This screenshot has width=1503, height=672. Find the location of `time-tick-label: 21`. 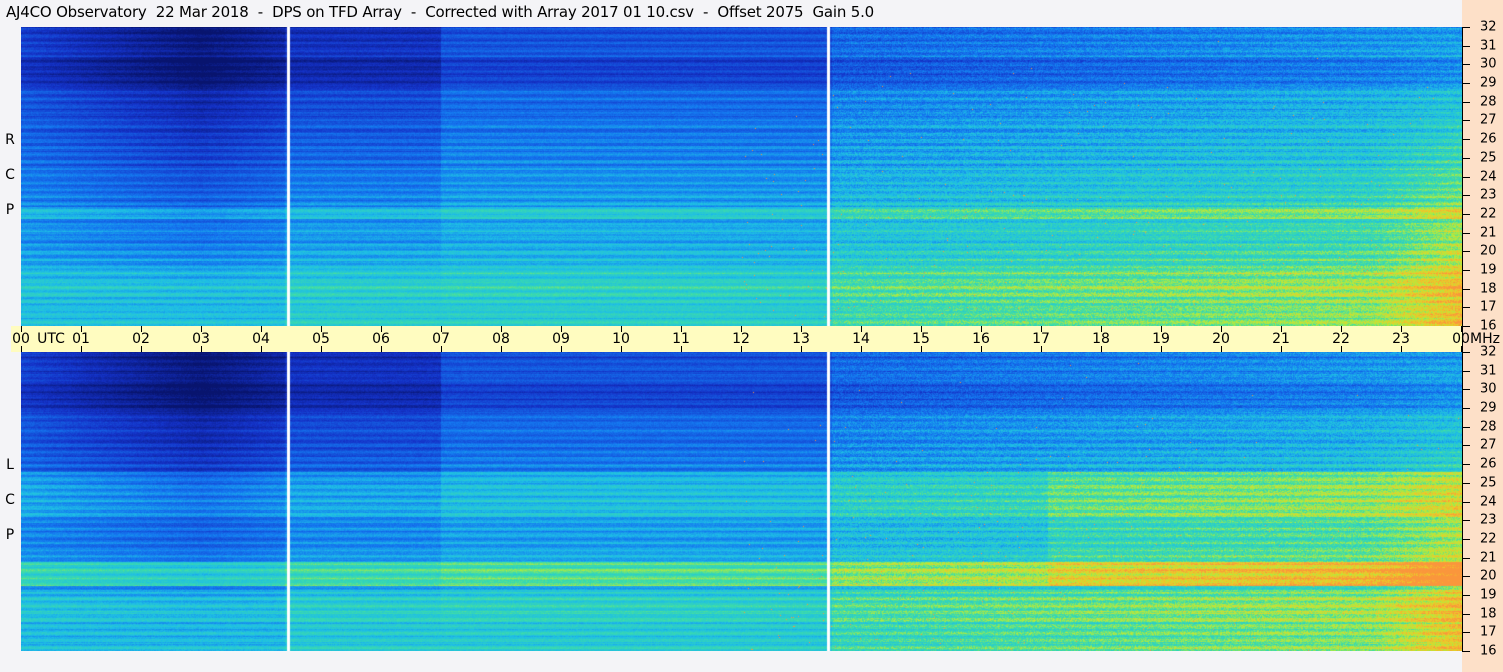

time-tick-label: 21 is located at coordinates (1281, 339).